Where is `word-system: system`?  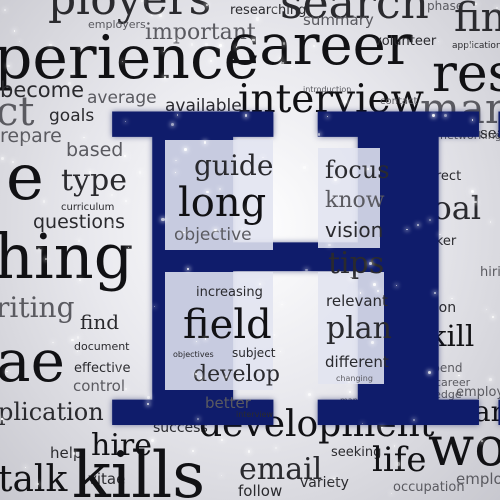
word-system: system is located at coordinates (231, 131).